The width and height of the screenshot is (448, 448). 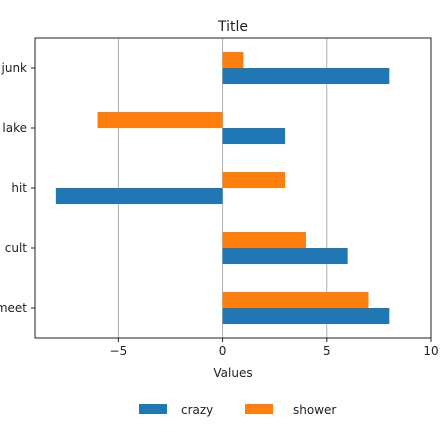 I want to click on category-label-junk: junk, so click(x=14, y=68).